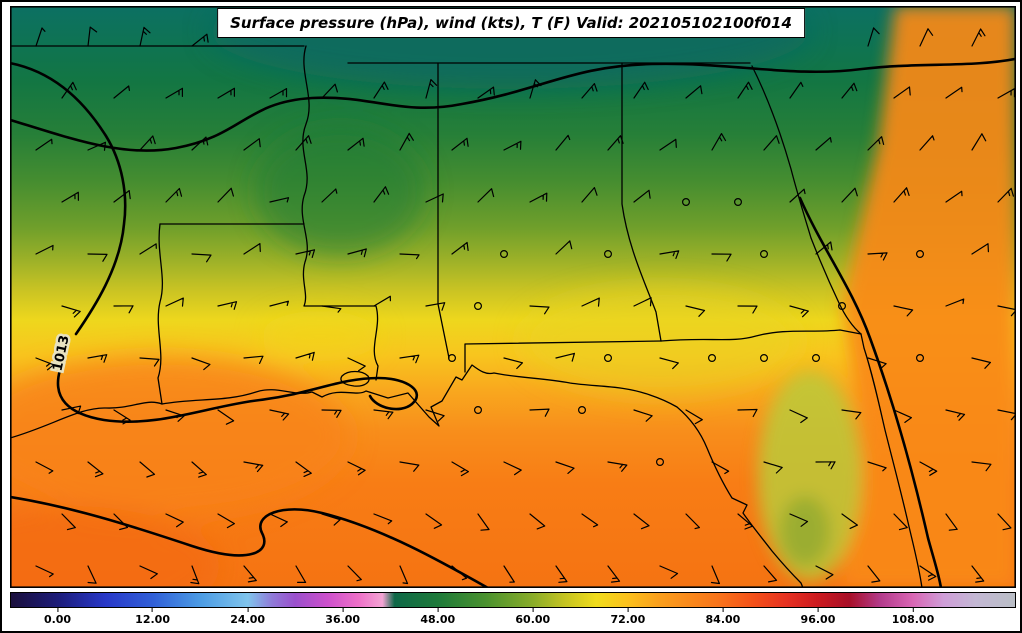 This screenshot has height=633, width=1022. I want to click on colorbar-tick: 12.00, so click(152, 617).